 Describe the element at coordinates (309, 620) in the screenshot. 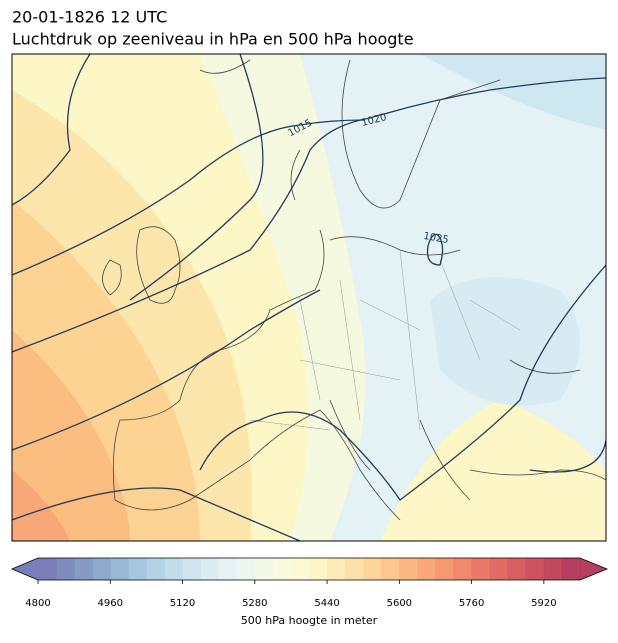

I see `colorbar-label: 500 hPa hoogte in meter` at that location.